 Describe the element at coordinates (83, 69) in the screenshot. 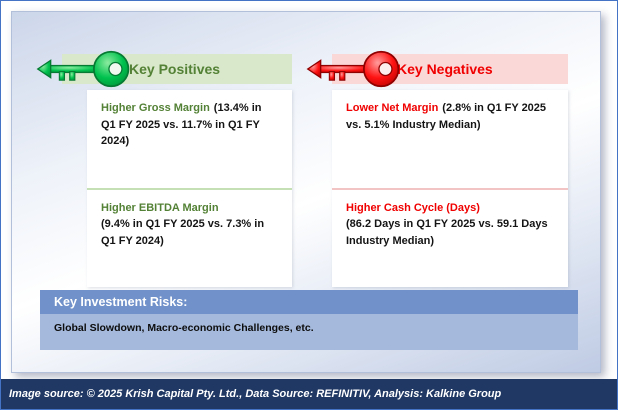

I see `green-key-icon` at that location.